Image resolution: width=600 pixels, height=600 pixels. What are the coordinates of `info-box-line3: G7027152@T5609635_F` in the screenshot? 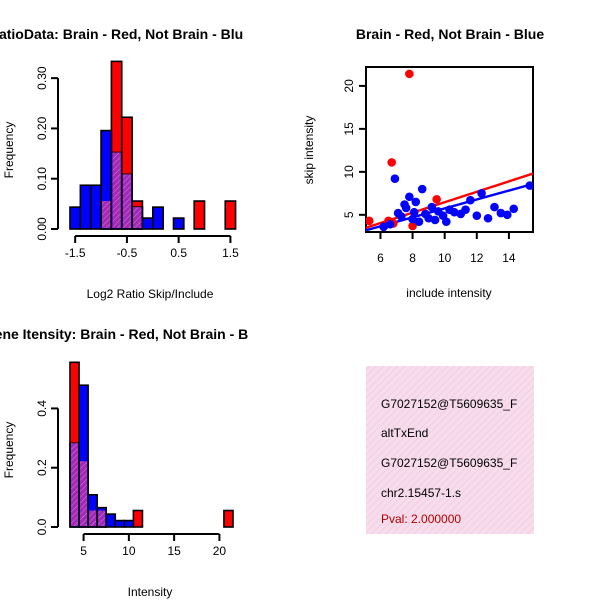 It's located at (449, 463).